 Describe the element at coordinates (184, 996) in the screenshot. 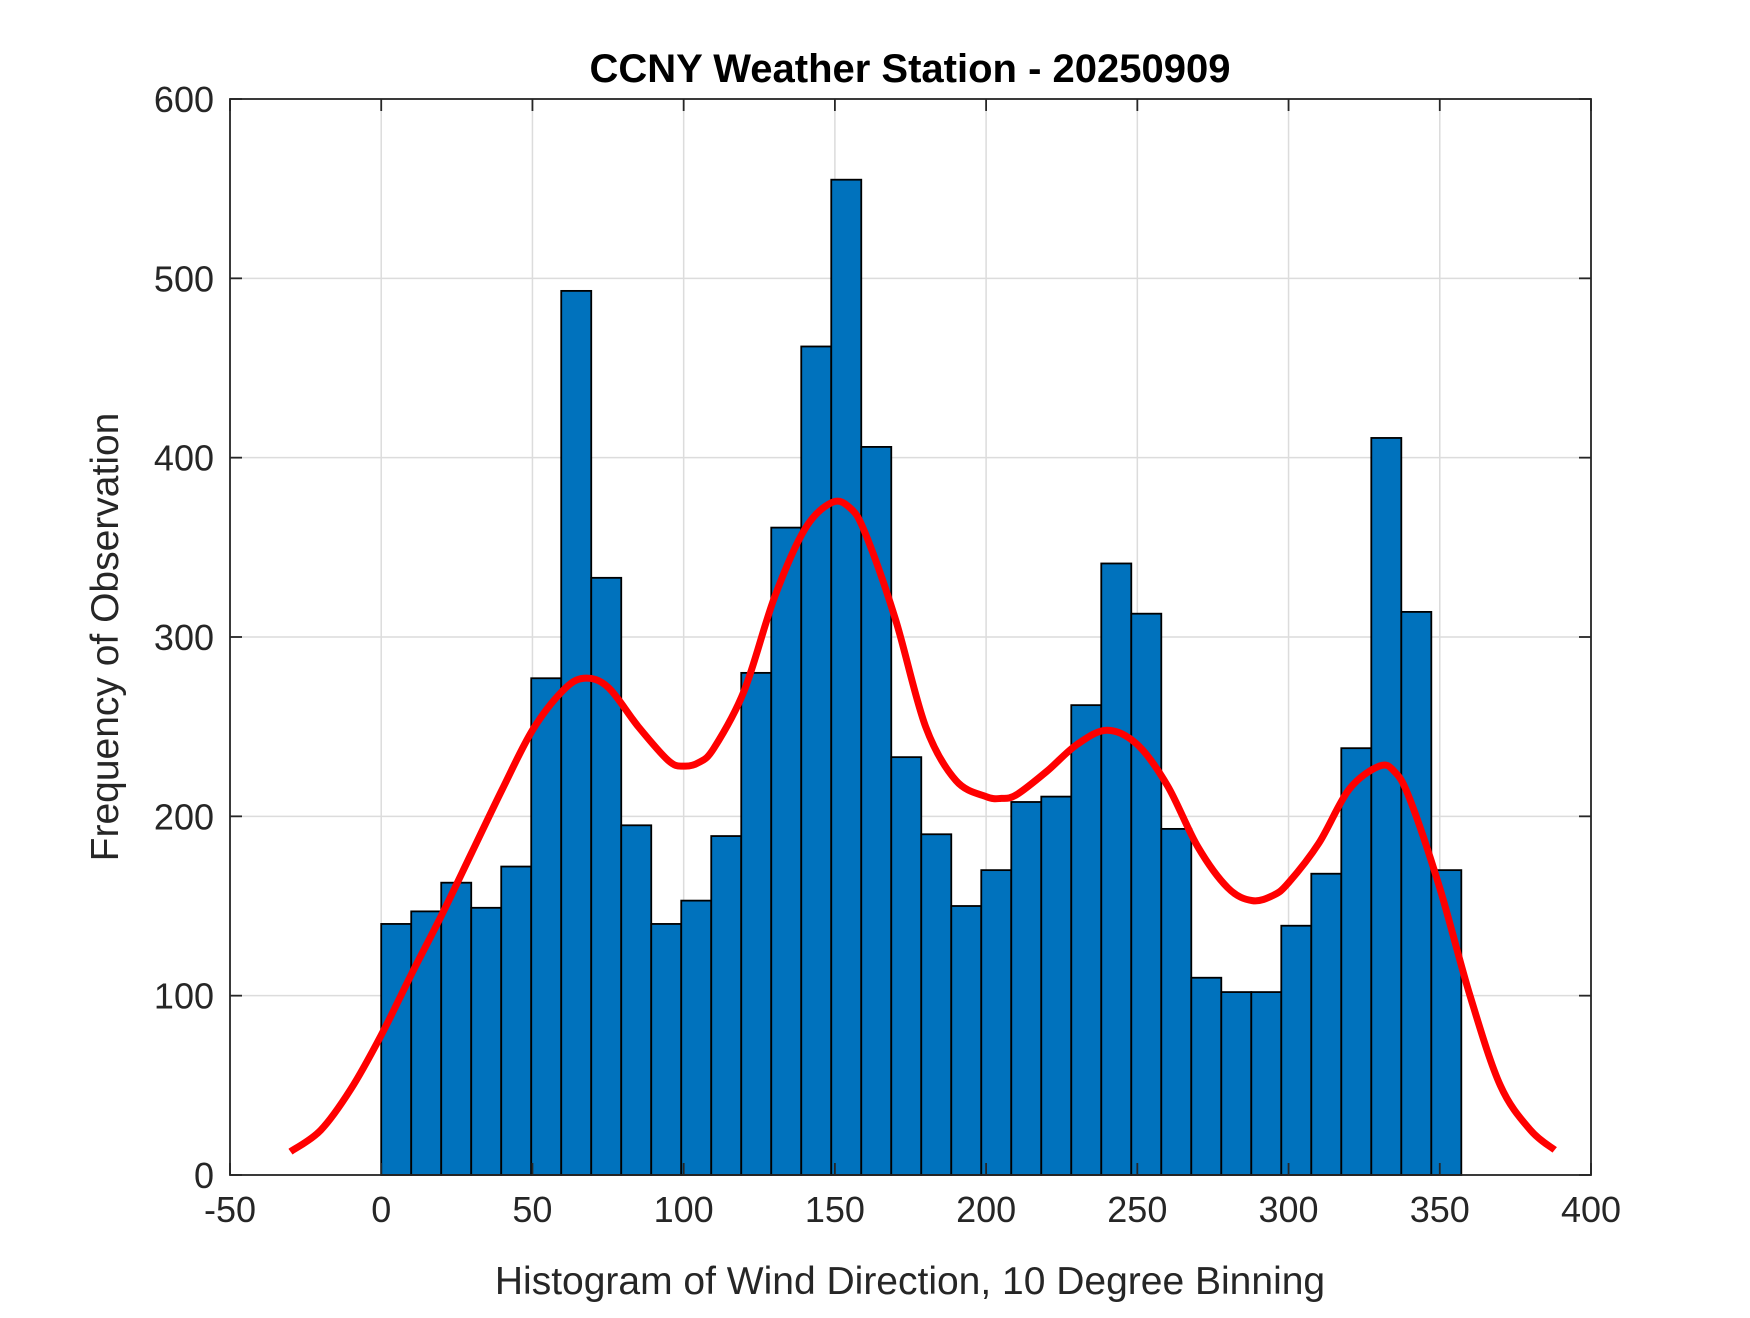

I see `y-tick-label: 100` at that location.